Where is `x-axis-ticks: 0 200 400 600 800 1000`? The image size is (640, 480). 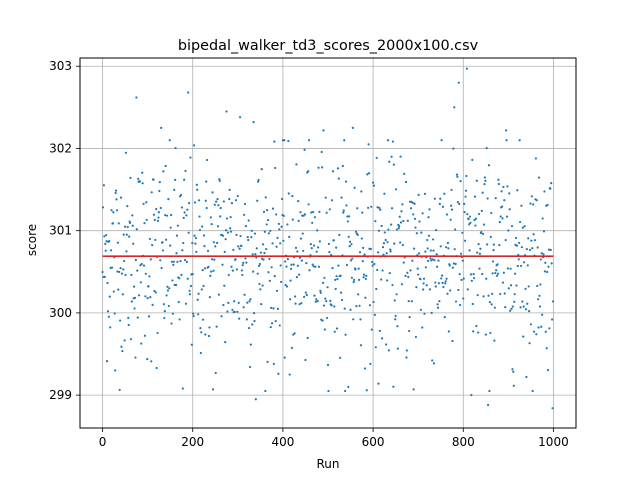
x-axis-ticks: 0 200 400 600 800 1000 is located at coordinates (334, 438).